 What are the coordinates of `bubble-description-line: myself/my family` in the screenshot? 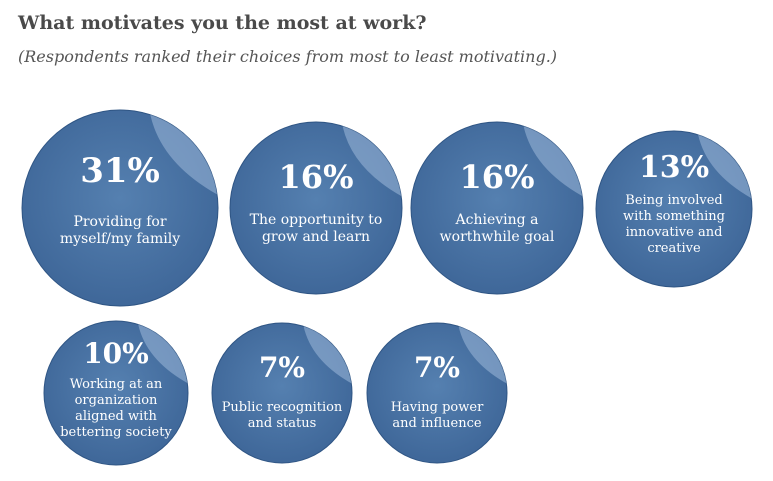 It's located at (120, 239).